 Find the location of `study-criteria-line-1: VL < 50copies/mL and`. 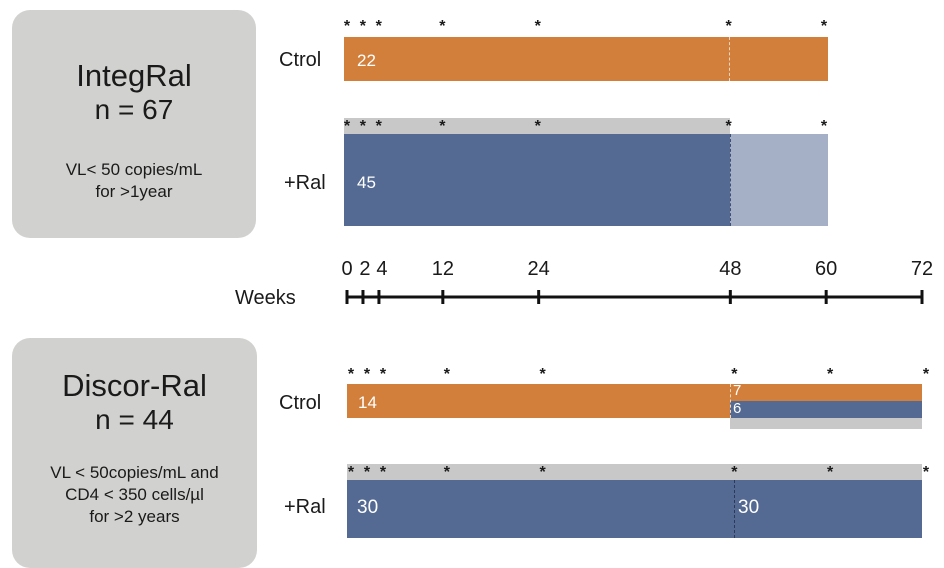

study-criteria-line-1: VL < 50copies/mL and is located at coordinates (134, 472).